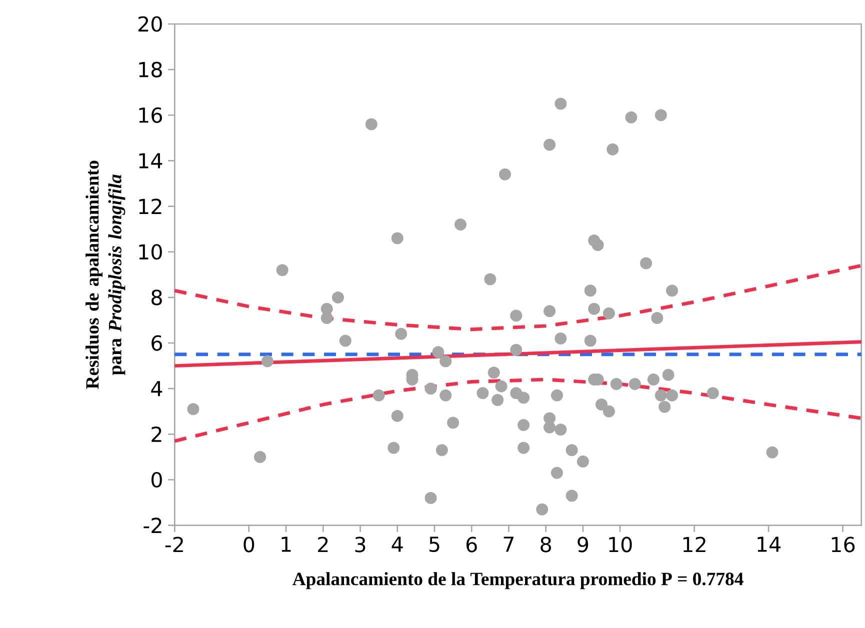  Describe the element at coordinates (150, 70) in the screenshot. I see `y-tick-label: 18` at that location.